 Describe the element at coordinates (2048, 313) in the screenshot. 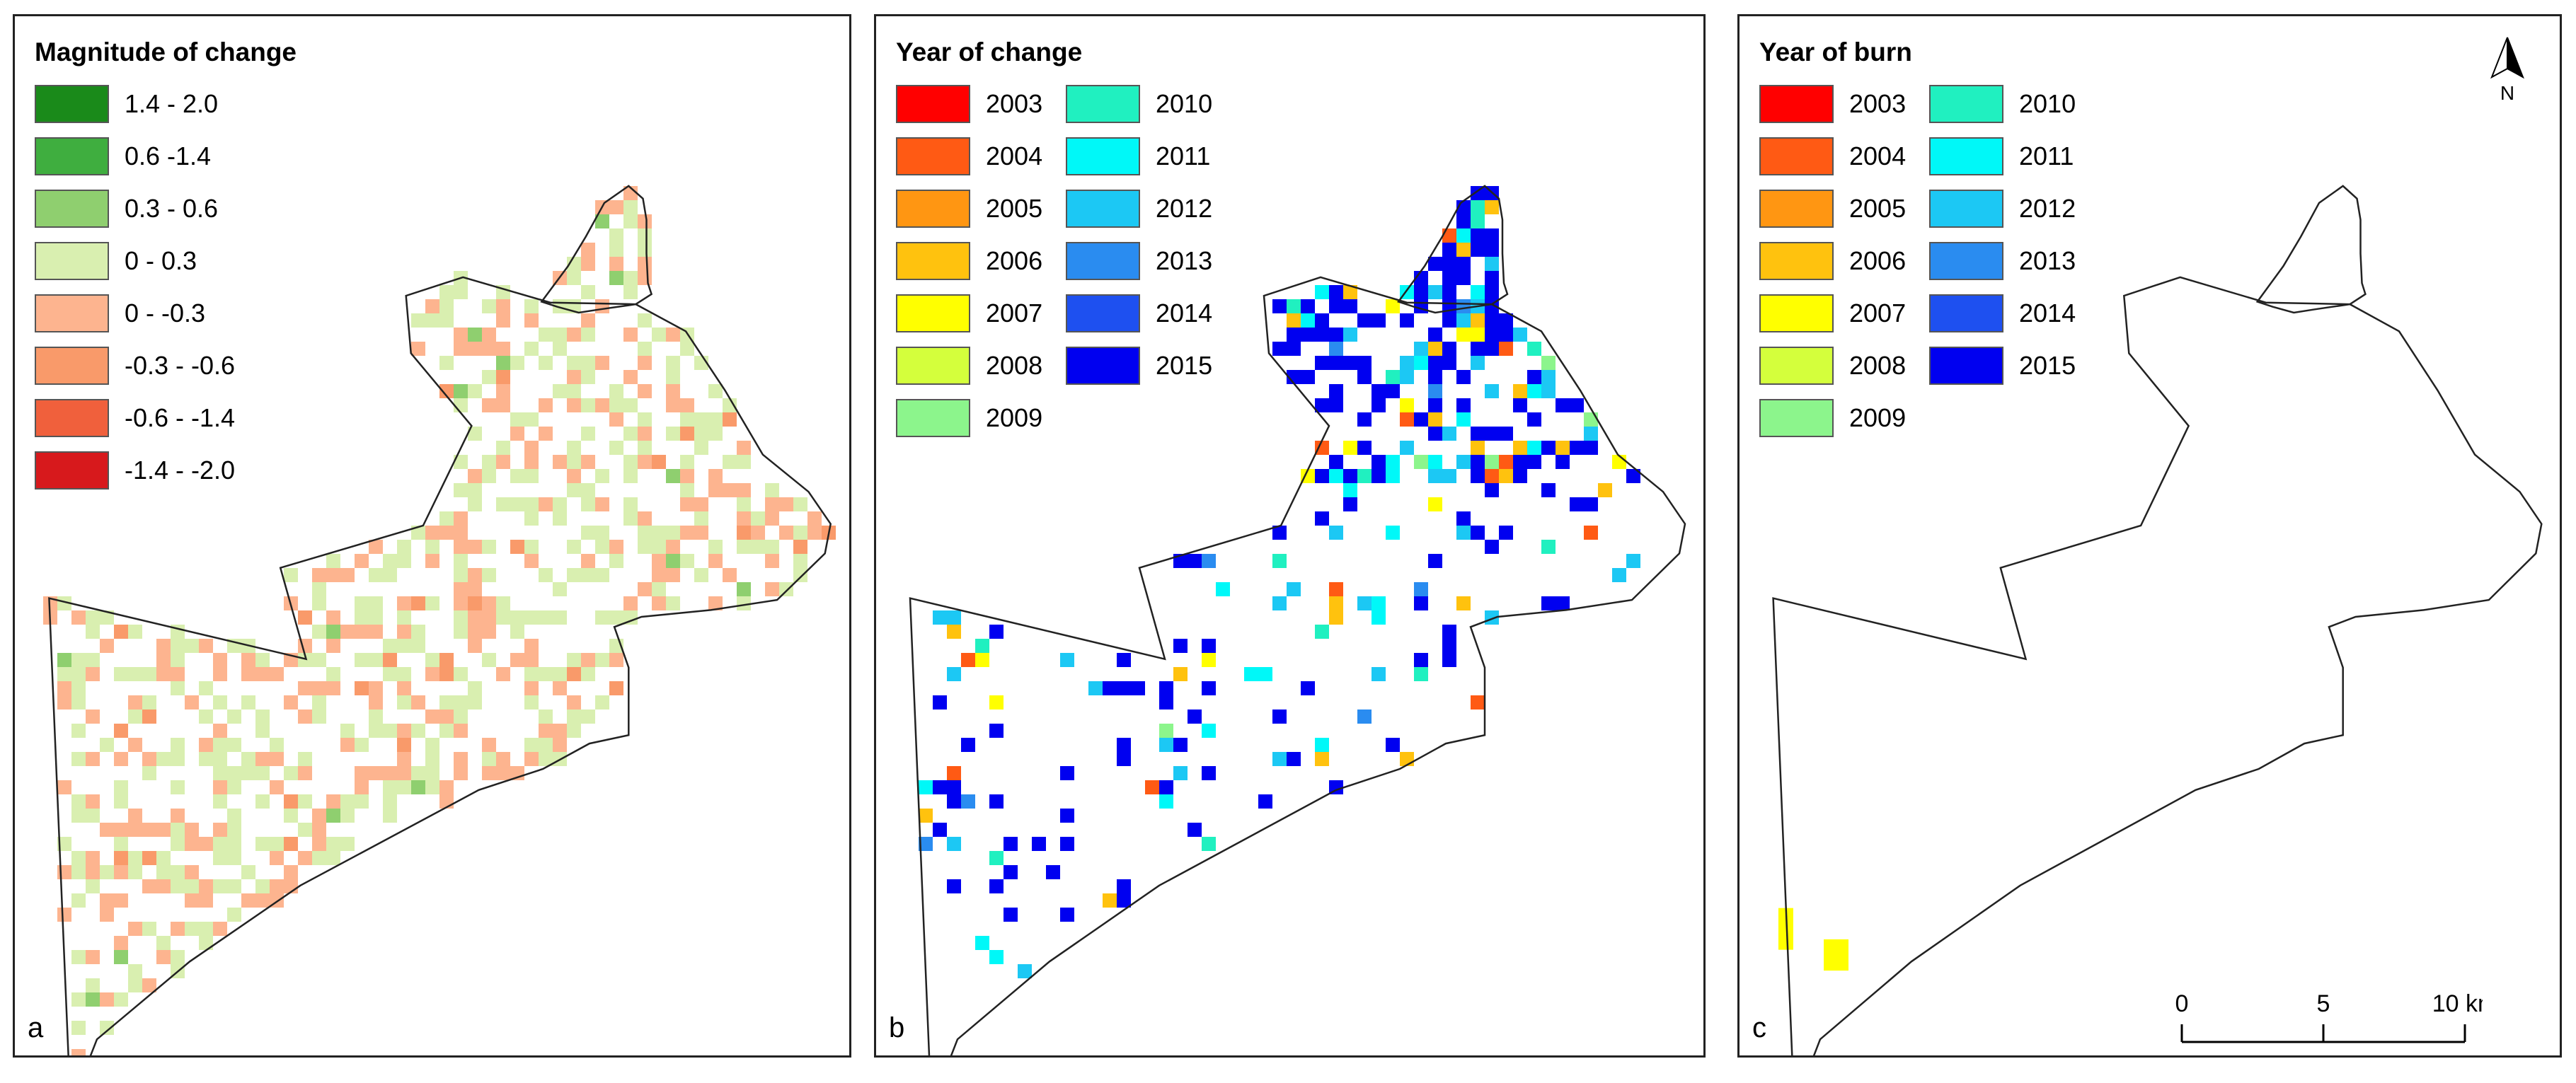

I see `legend-label: 2014` at that location.